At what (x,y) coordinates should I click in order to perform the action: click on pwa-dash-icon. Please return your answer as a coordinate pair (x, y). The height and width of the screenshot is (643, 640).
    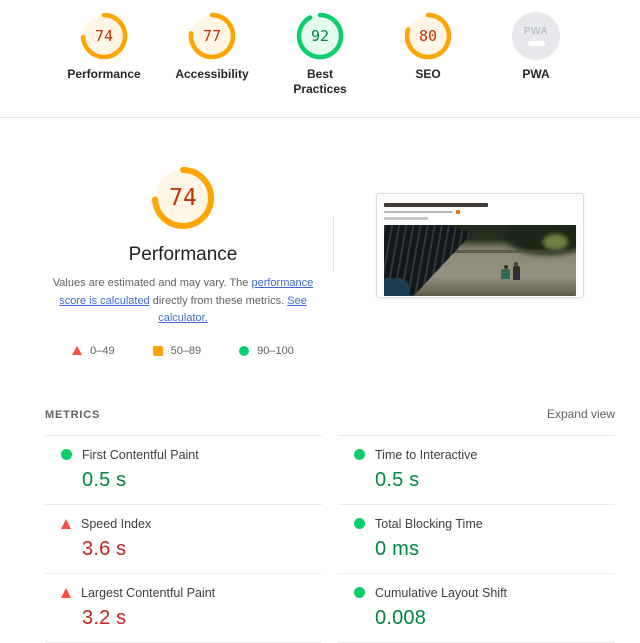
    Looking at the image, I should click on (536, 43).